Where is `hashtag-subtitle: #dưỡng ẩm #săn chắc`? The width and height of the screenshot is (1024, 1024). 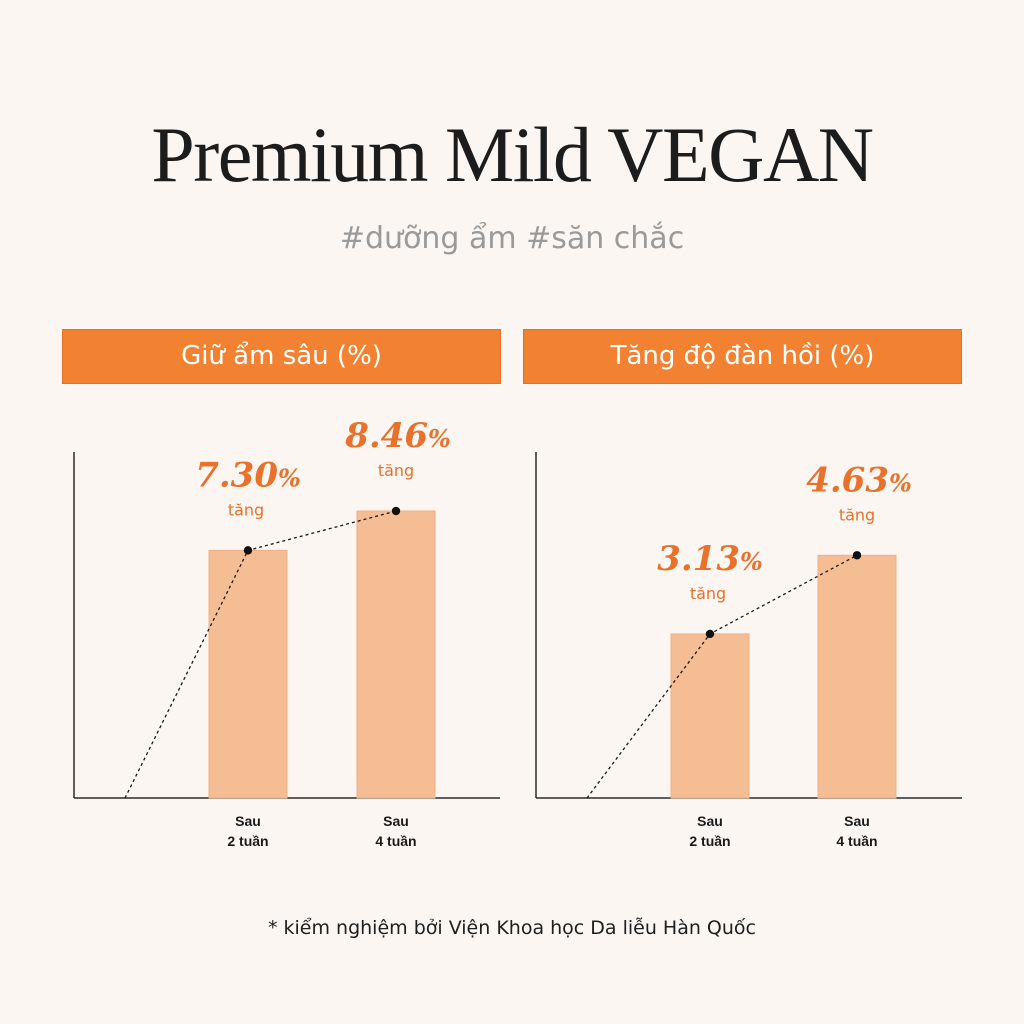 hashtag-subtitle: #dưỡng ẩm #săn chắc is located at coordinates (512, 238).